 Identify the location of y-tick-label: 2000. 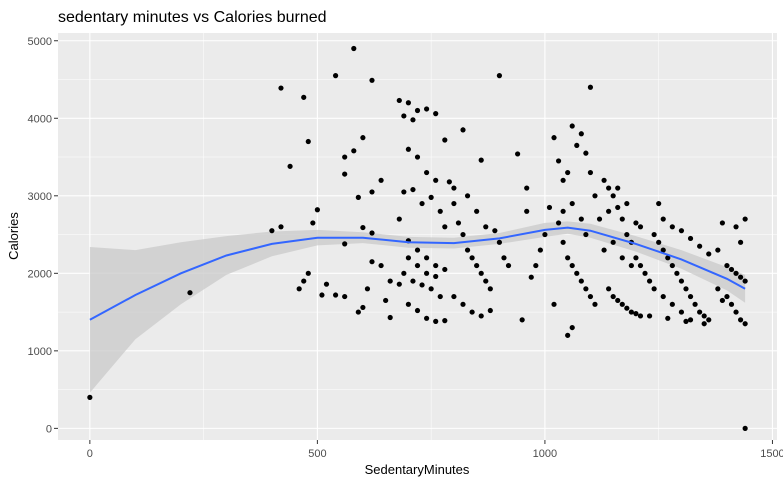
(40, 274).